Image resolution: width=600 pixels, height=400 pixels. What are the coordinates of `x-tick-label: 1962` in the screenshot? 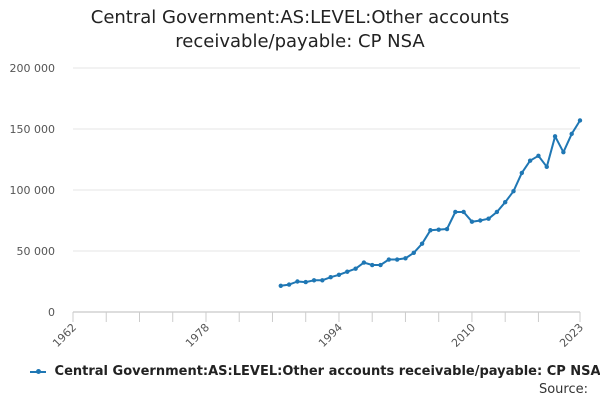 It's located at (64, 335).